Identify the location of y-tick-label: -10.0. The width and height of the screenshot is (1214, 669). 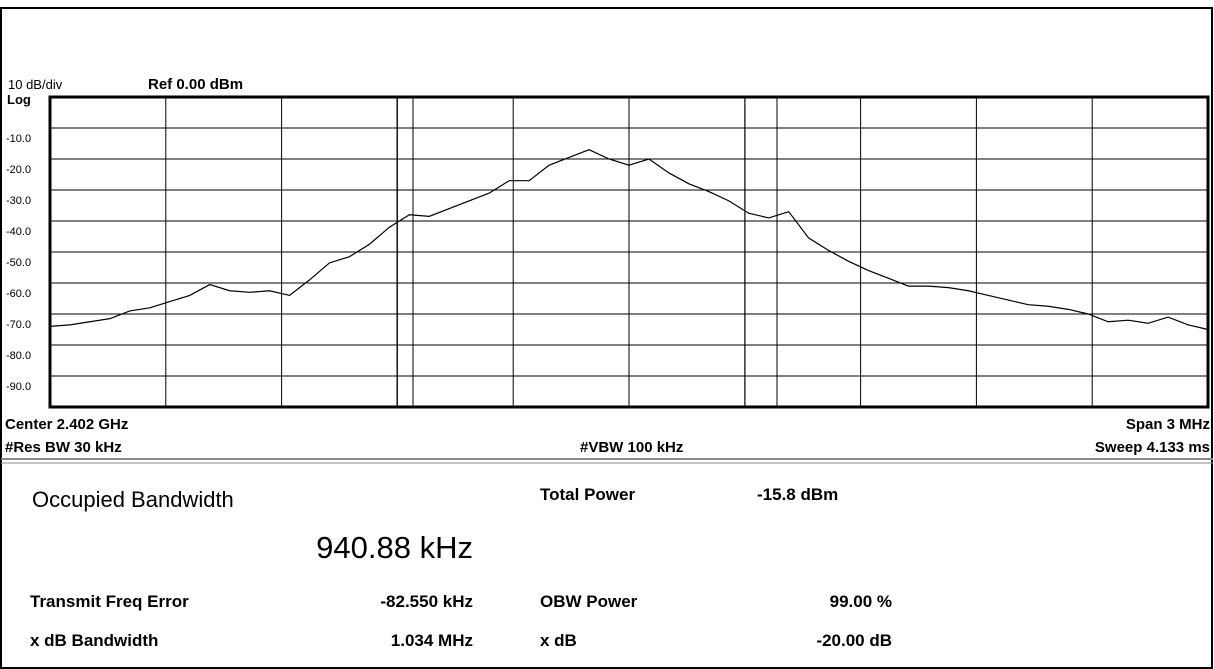
(18, 139).